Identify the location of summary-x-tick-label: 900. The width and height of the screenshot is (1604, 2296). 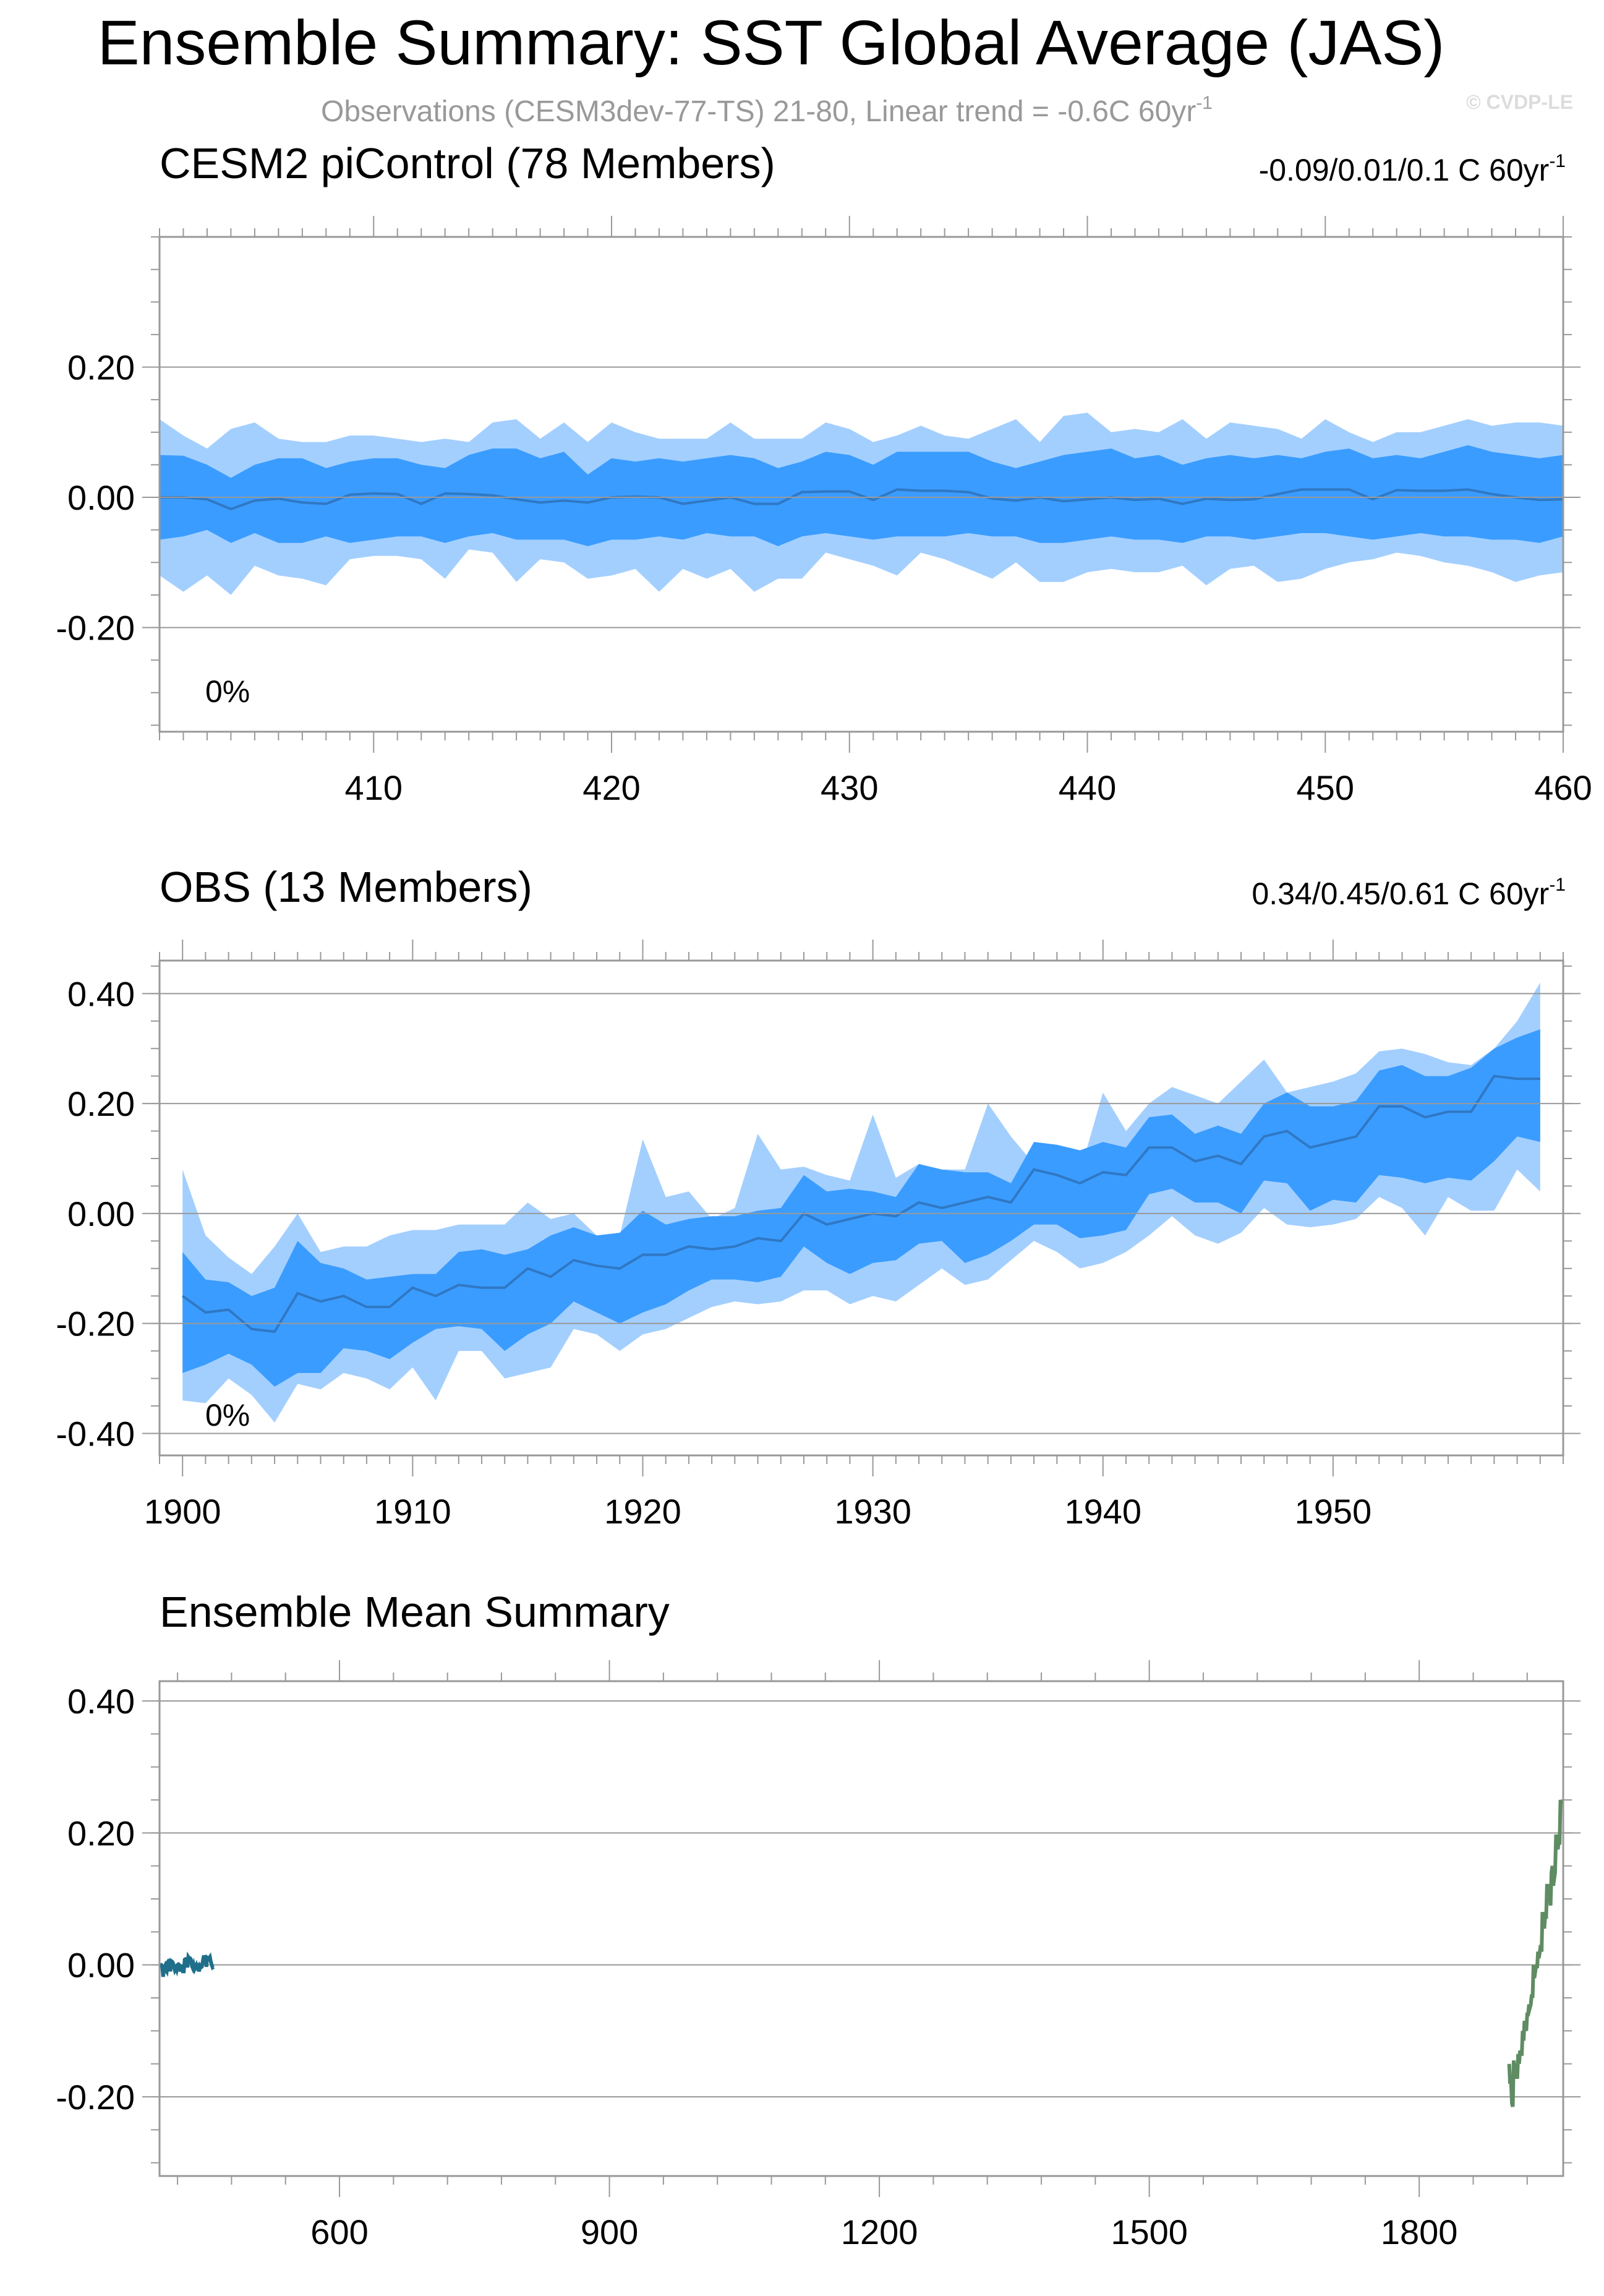
(609, 2231).